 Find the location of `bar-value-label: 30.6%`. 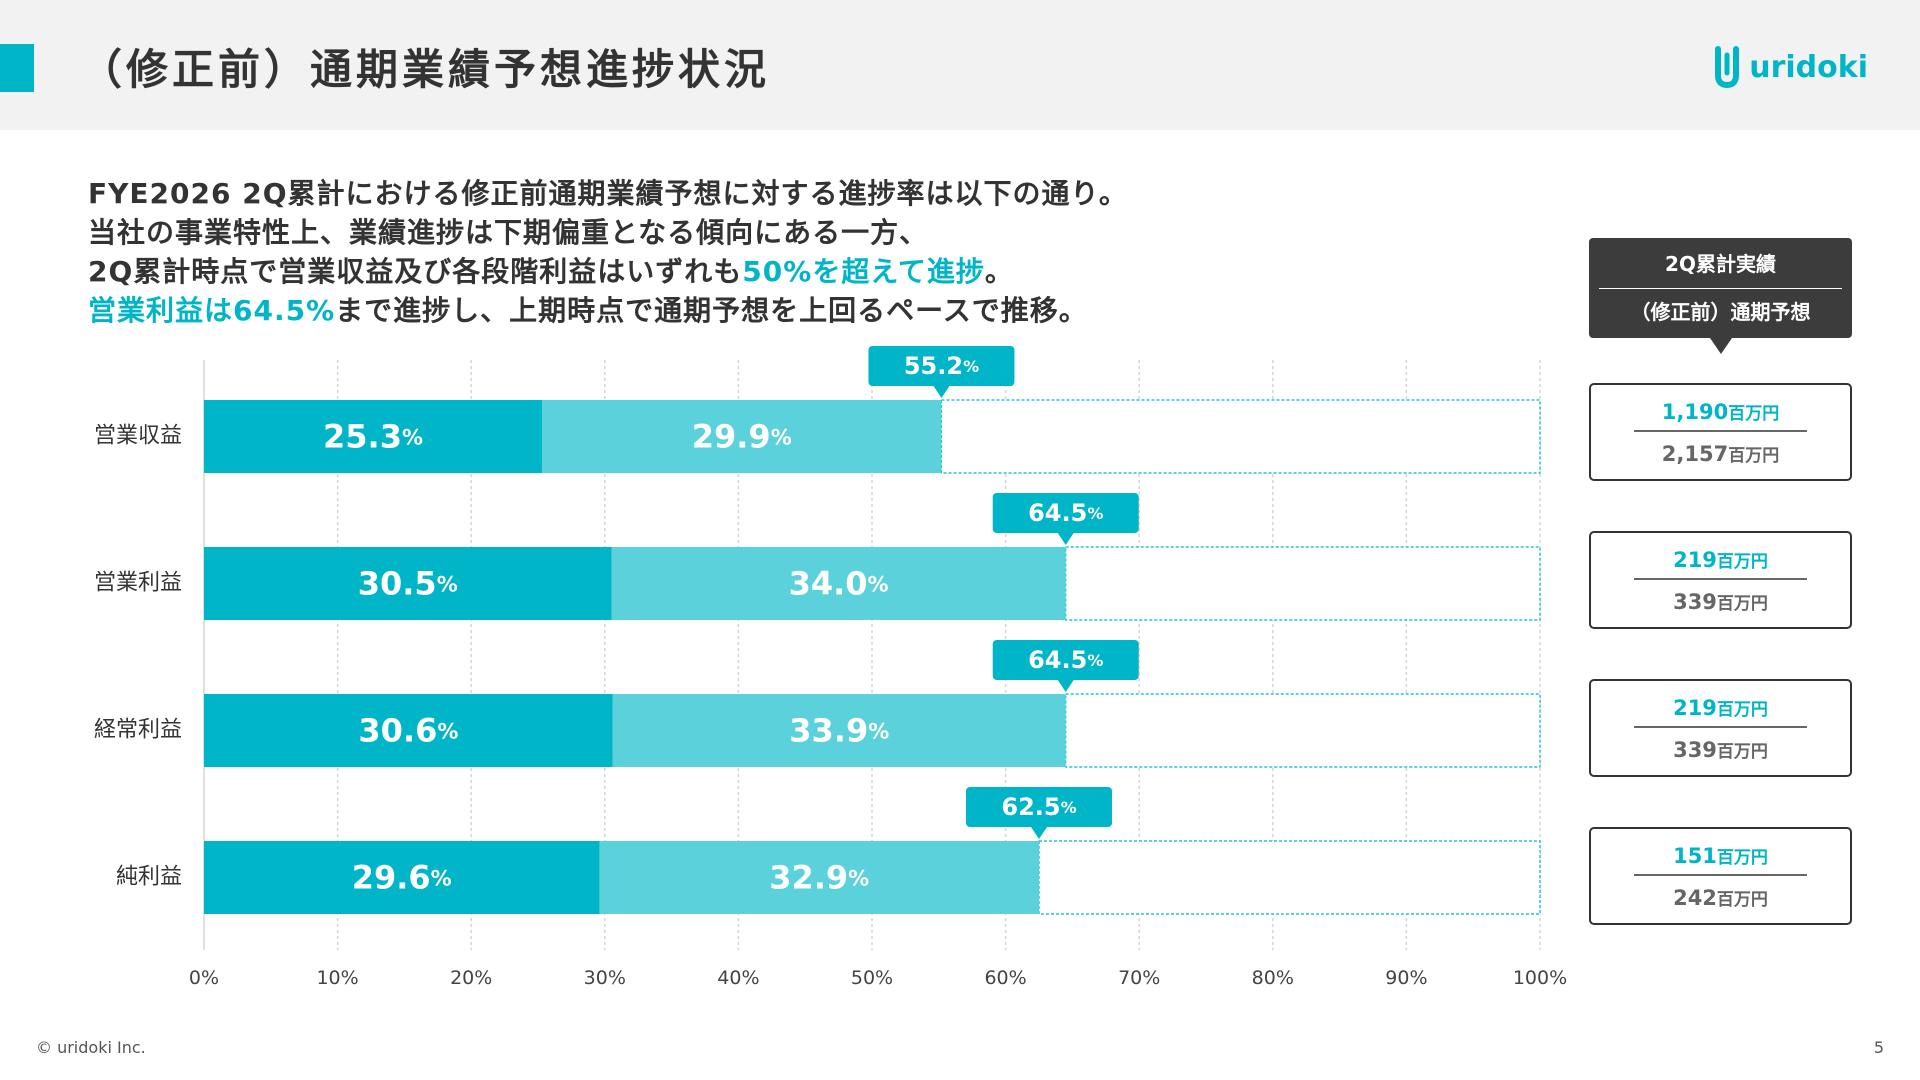

bar-value-label: 30.6% is located at coordinates (408, 731).